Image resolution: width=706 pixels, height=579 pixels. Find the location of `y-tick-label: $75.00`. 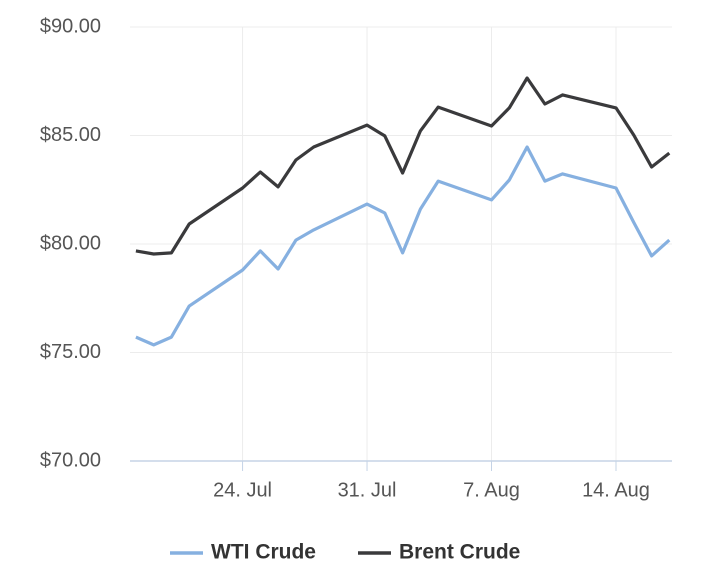

y-tick-label: $75.00 is located at coordinates (70, 352).